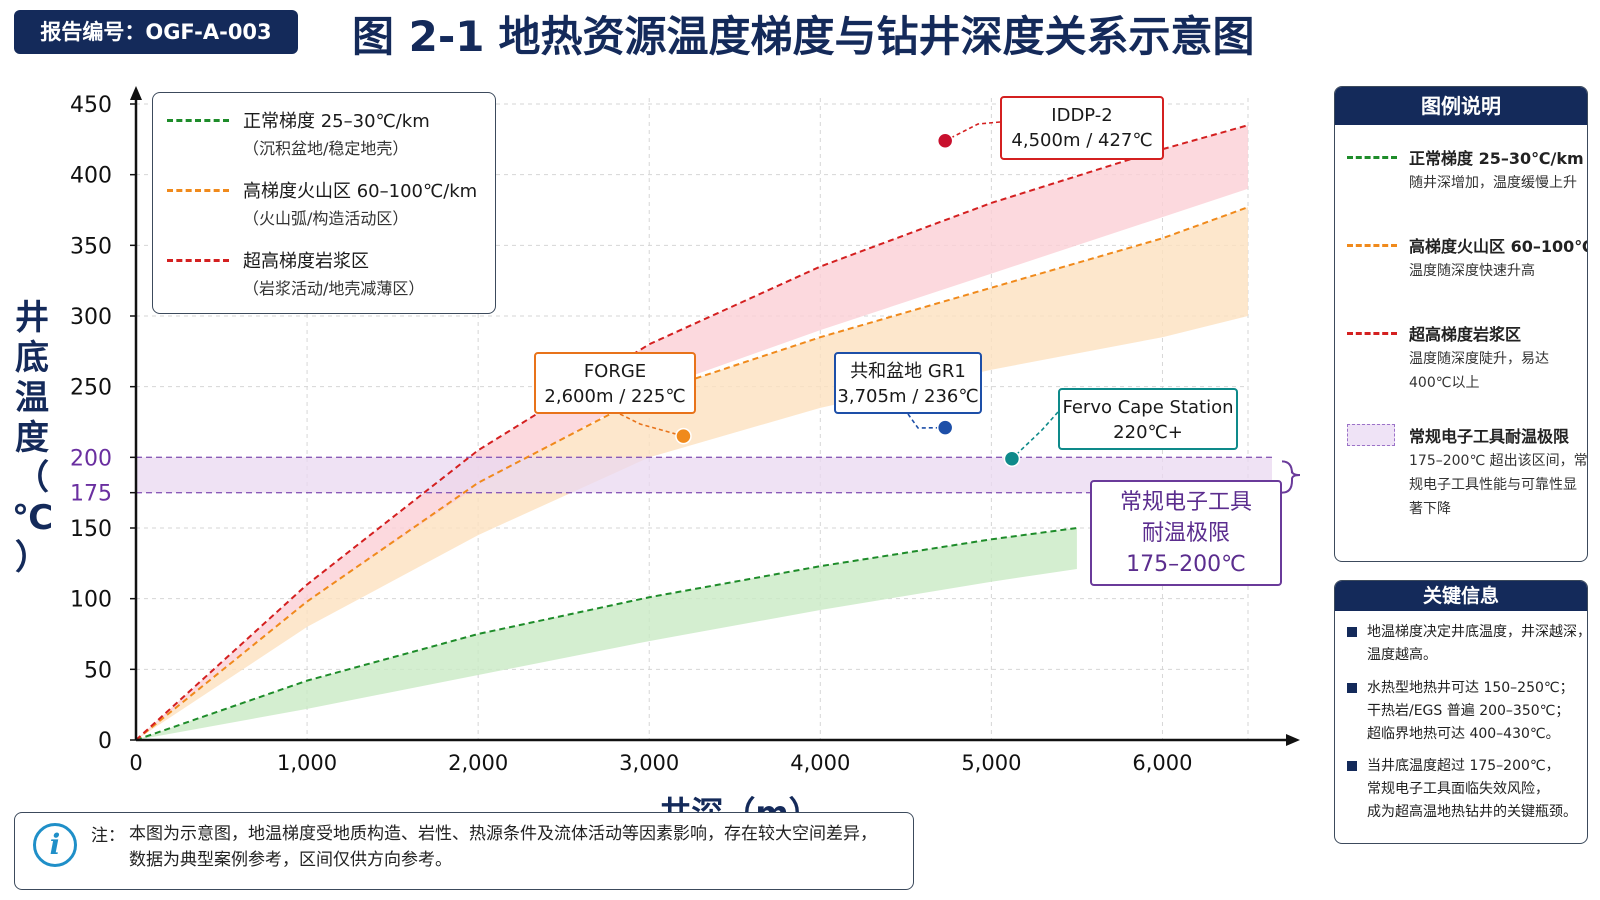 The height and width of the screenshot is (900, 1600). What do you see at coordinates (1012, 458) in the screenshot?
I see `point-fervo` at bounding box center [1012, 458].